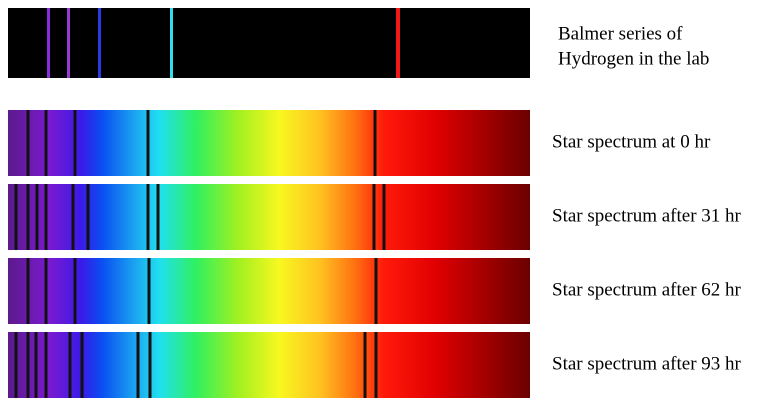 The image size is (777, 407). What do you see at coordinates (631, 141) in the screenshot?
I see `spectrum-label: Star spectrum at 0 hr` at bounding box center [631, 141].